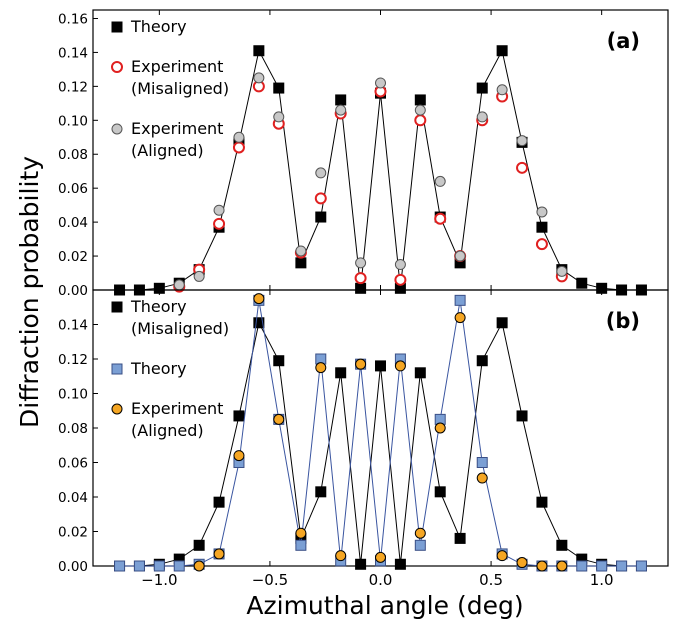  I want to click on x-axis-title: Azimuthal angle (deg), so click(384, 605).